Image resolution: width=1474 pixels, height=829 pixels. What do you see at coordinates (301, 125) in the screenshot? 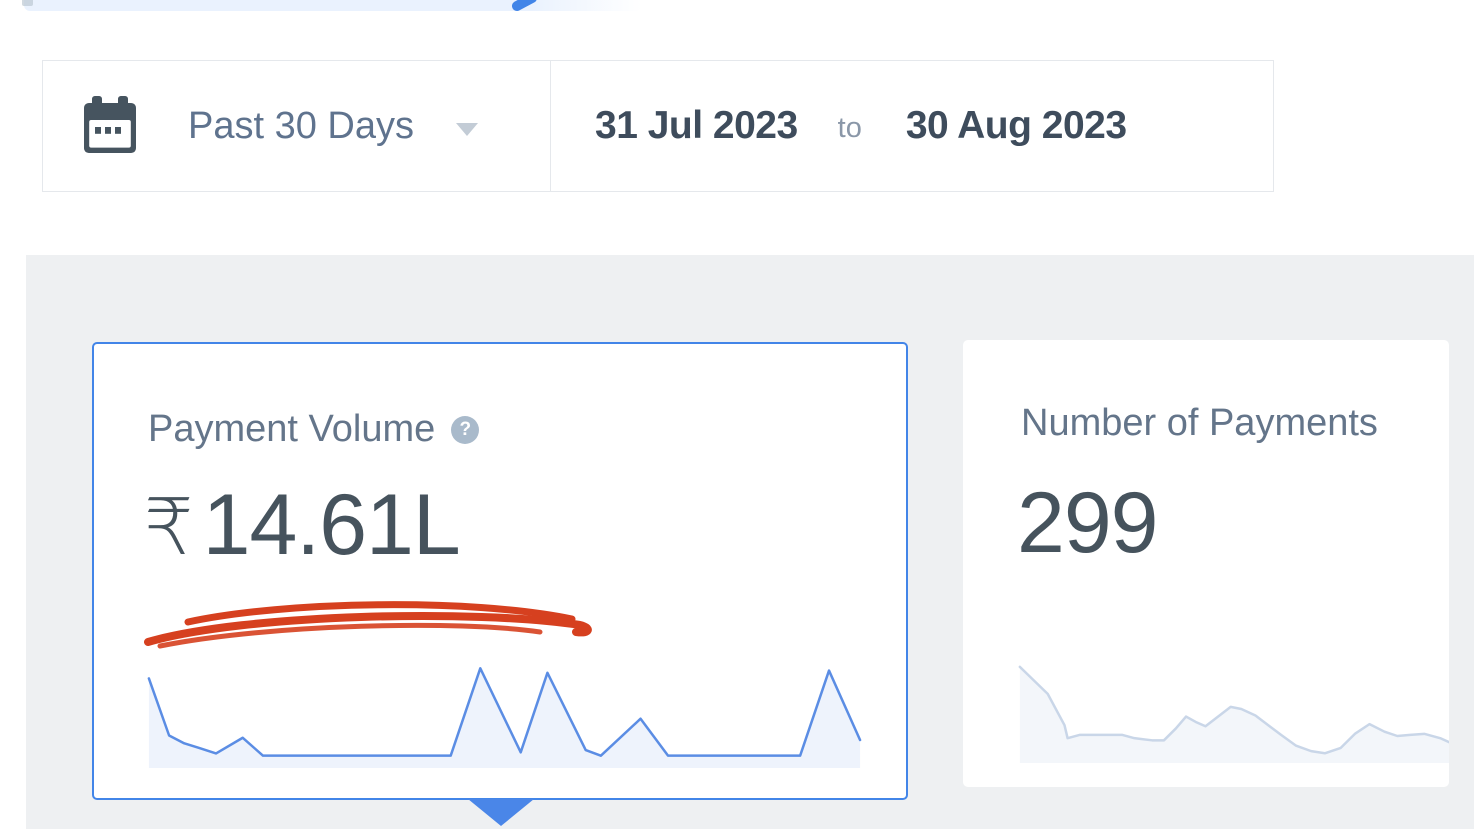
I see `date-preset-label: Past 30 Days` at bounding box center [301, 125].